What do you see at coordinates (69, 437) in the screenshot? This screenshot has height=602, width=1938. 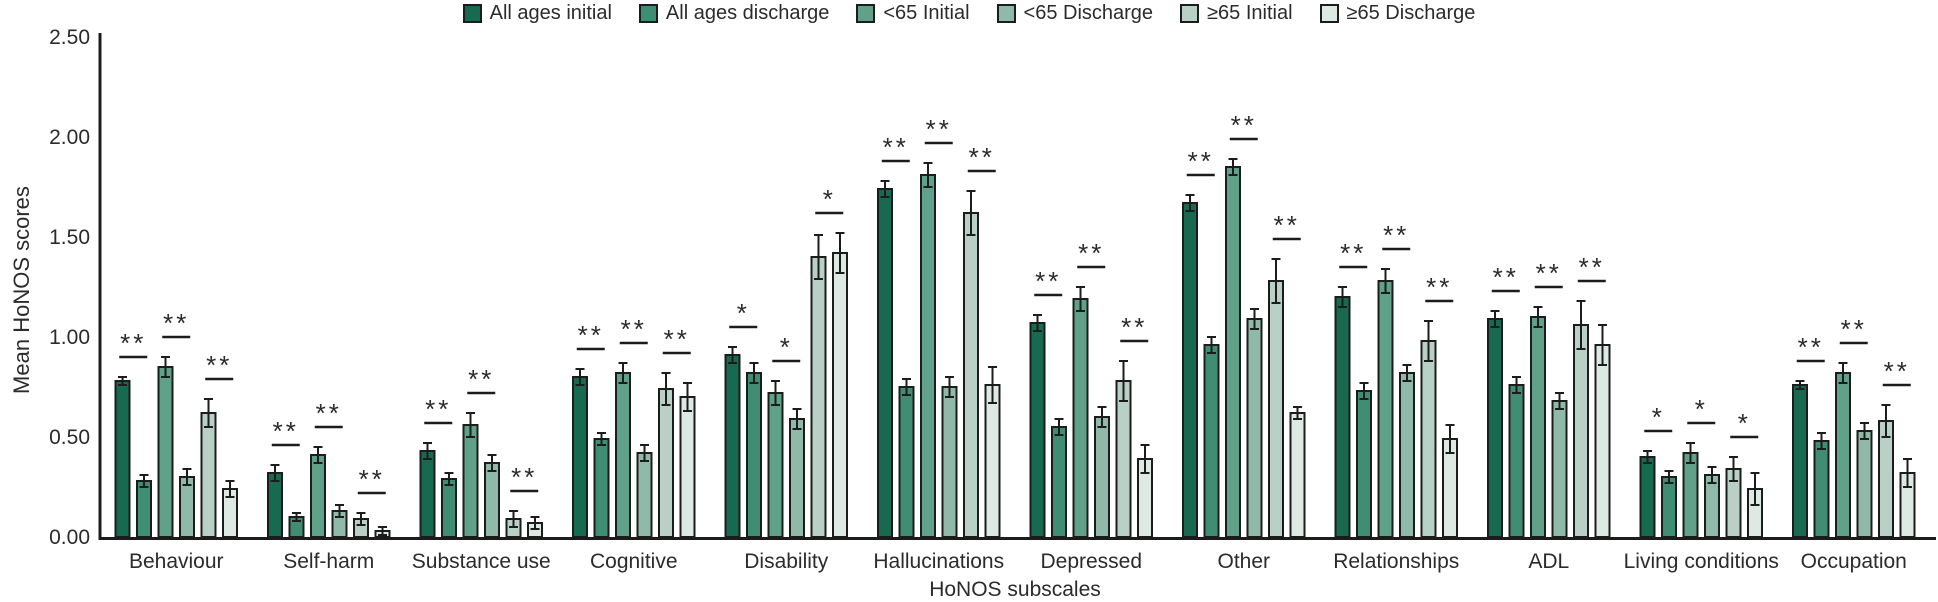 I see `y-tick-label: 0.50` at bounding box center [69, 437].